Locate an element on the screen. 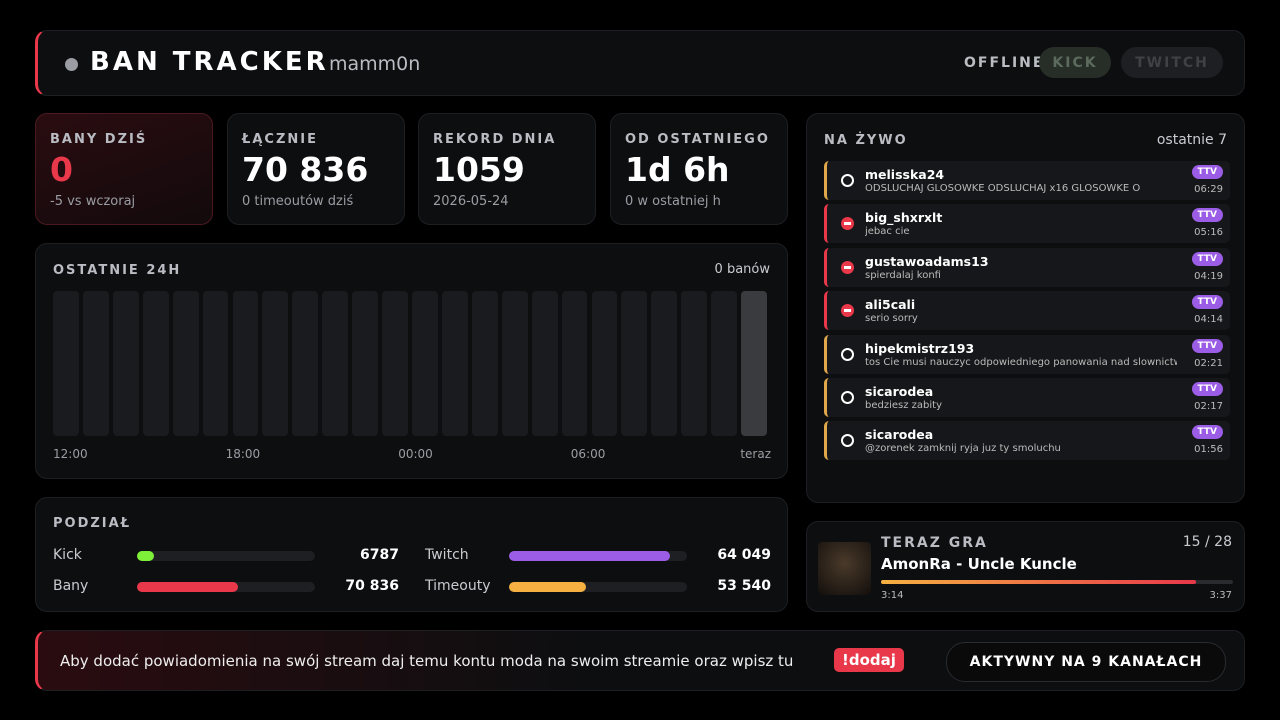 This screenshot has width=1280, height=720. recent-title: OSTATNIE 24H is located at coordinates (117, 270).